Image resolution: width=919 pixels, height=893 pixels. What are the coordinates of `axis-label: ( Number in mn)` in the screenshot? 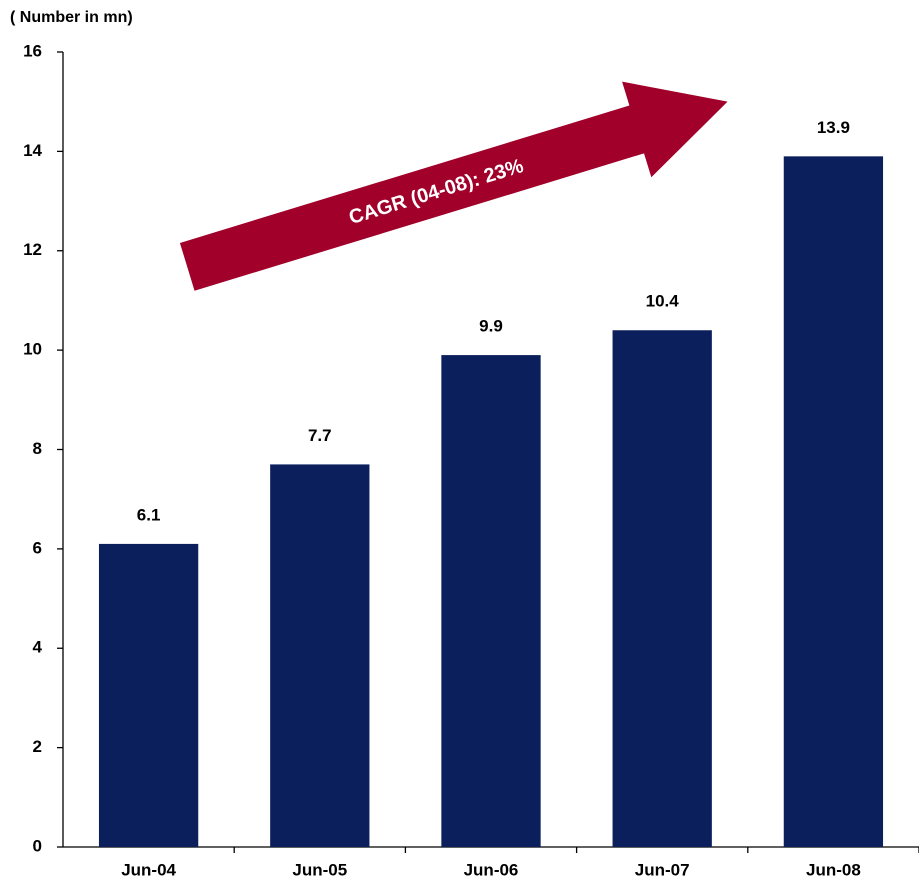 It's located at (71, 17).